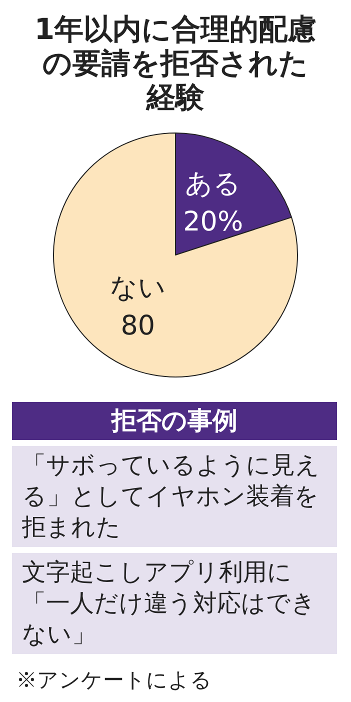 This screenshot has height=702, width=351. Describe the element at coordinates (175, 63) in the screenshot. I see `chart-title: 1年以内に合理的配慮の要請を拒否された経験` at that location.